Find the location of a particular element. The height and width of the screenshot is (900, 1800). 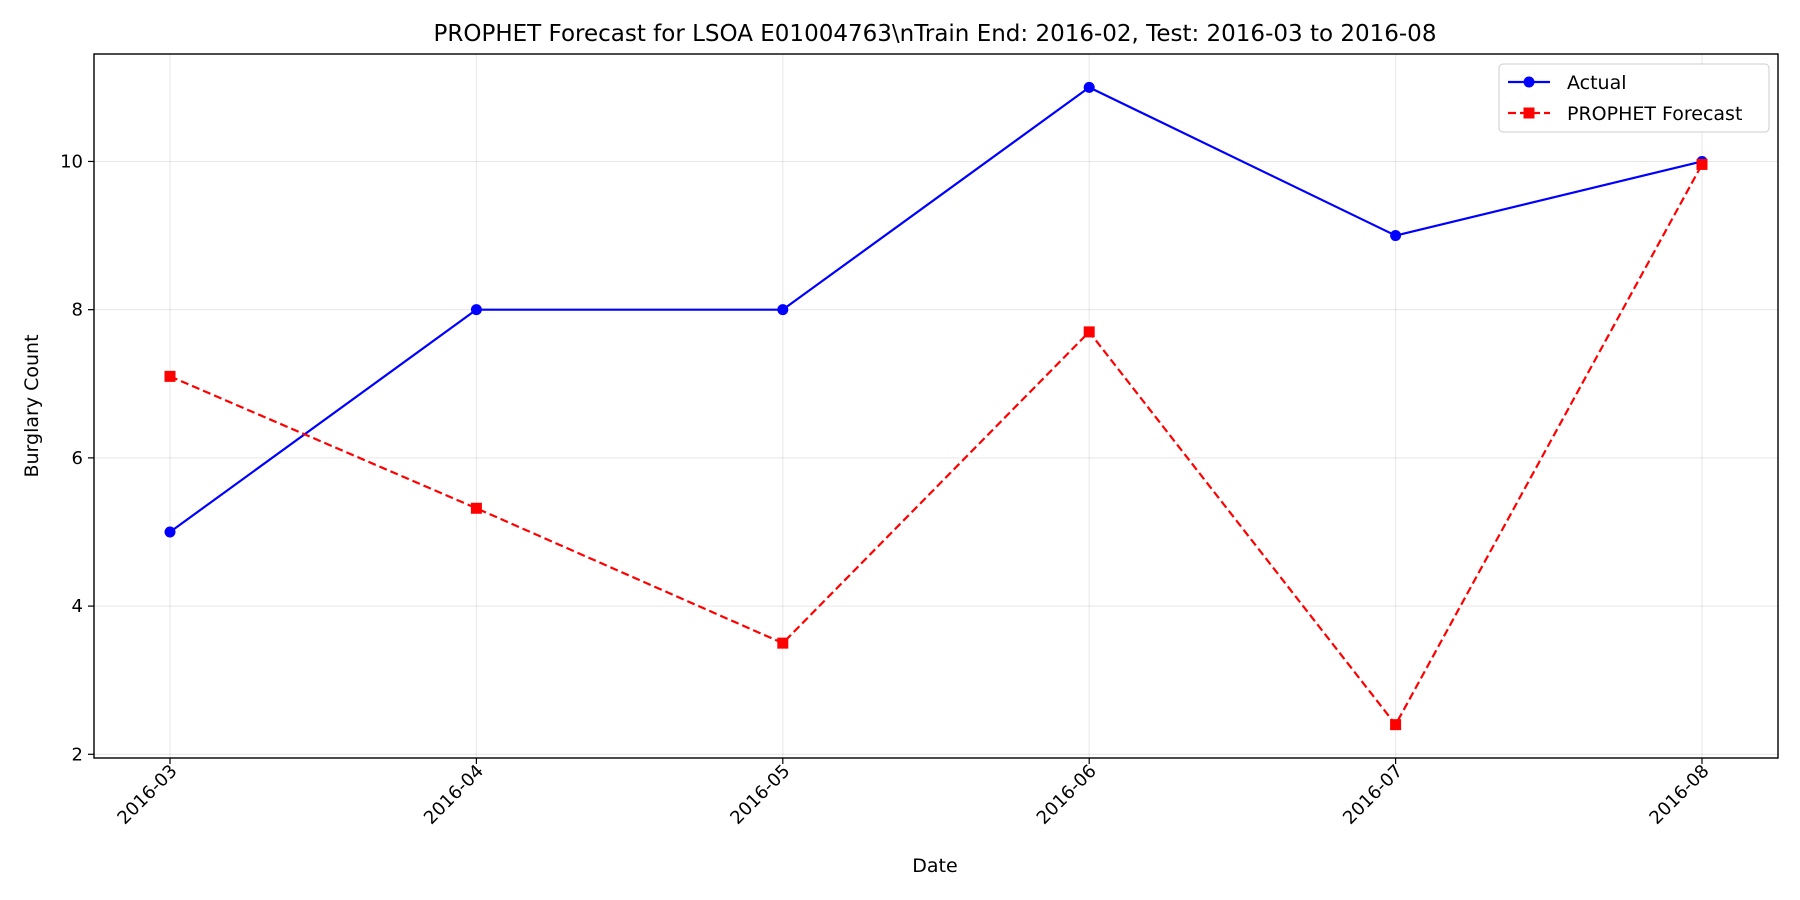

y-tick-label: 6 is located at coordinates (77, 458).